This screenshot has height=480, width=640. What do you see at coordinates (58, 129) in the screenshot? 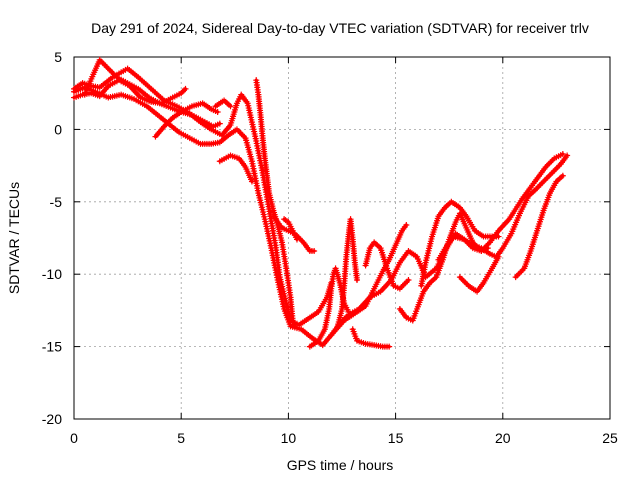
I see `y-tick-label: 0` at bounding box center [58, 129].